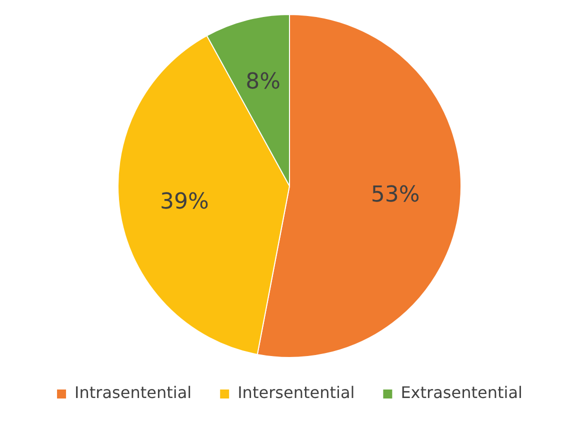  Describe the element at coordinates (133, 392) in the screenshot. I see `legend-label: Intrasentential` at that location.